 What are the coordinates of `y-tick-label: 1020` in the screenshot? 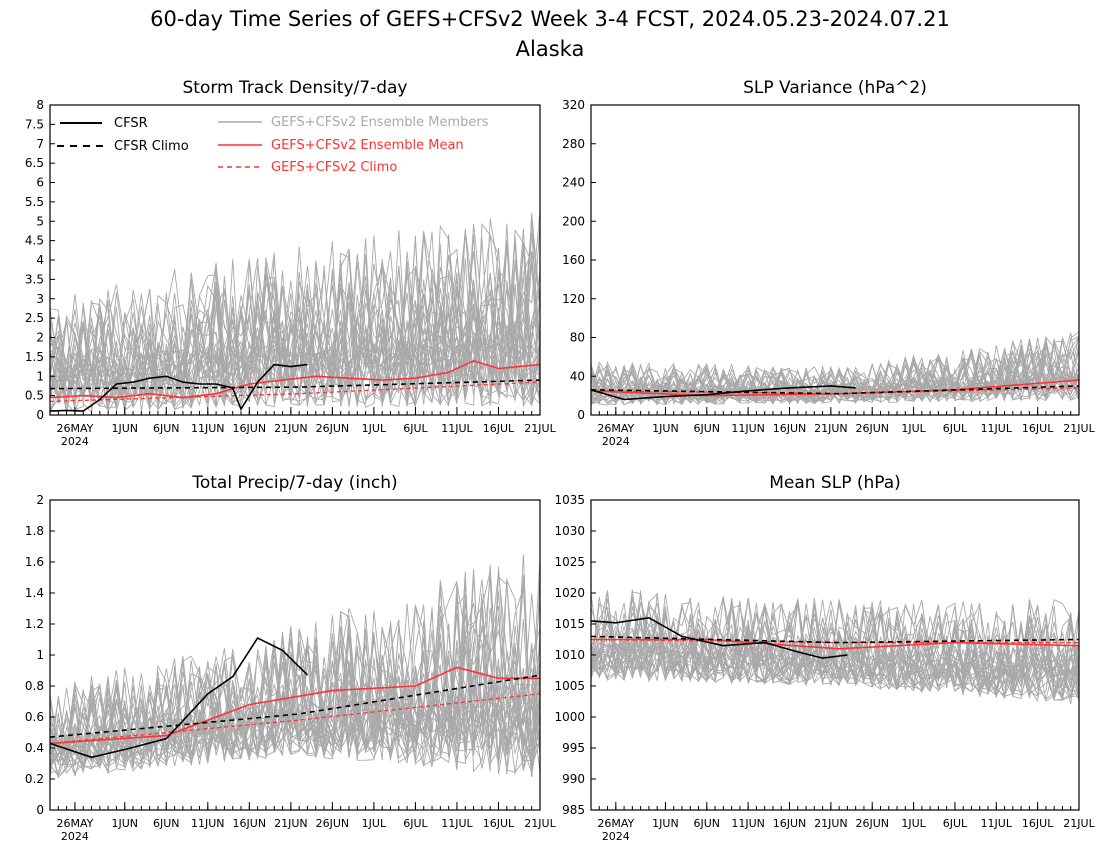 It's located at (569, 593).